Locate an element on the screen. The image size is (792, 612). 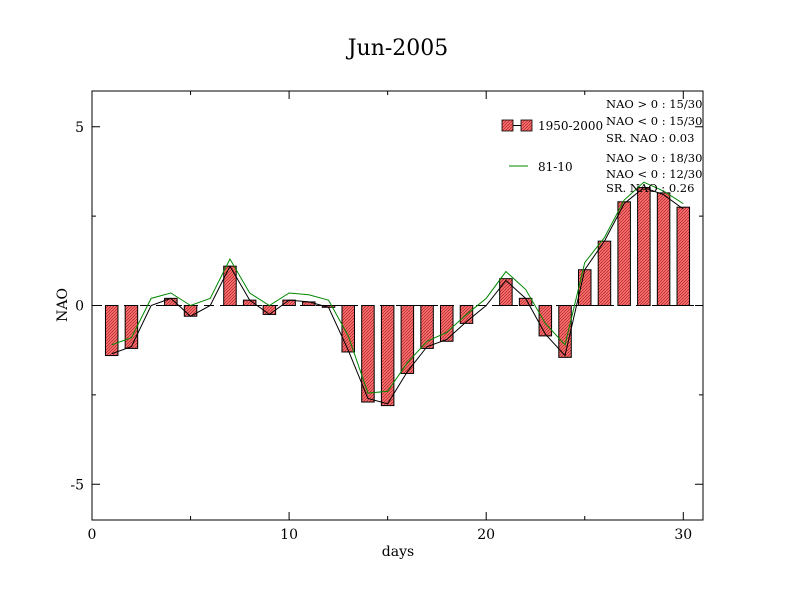
chart-title: Jun-2005 is located at coordinates (397, 48).